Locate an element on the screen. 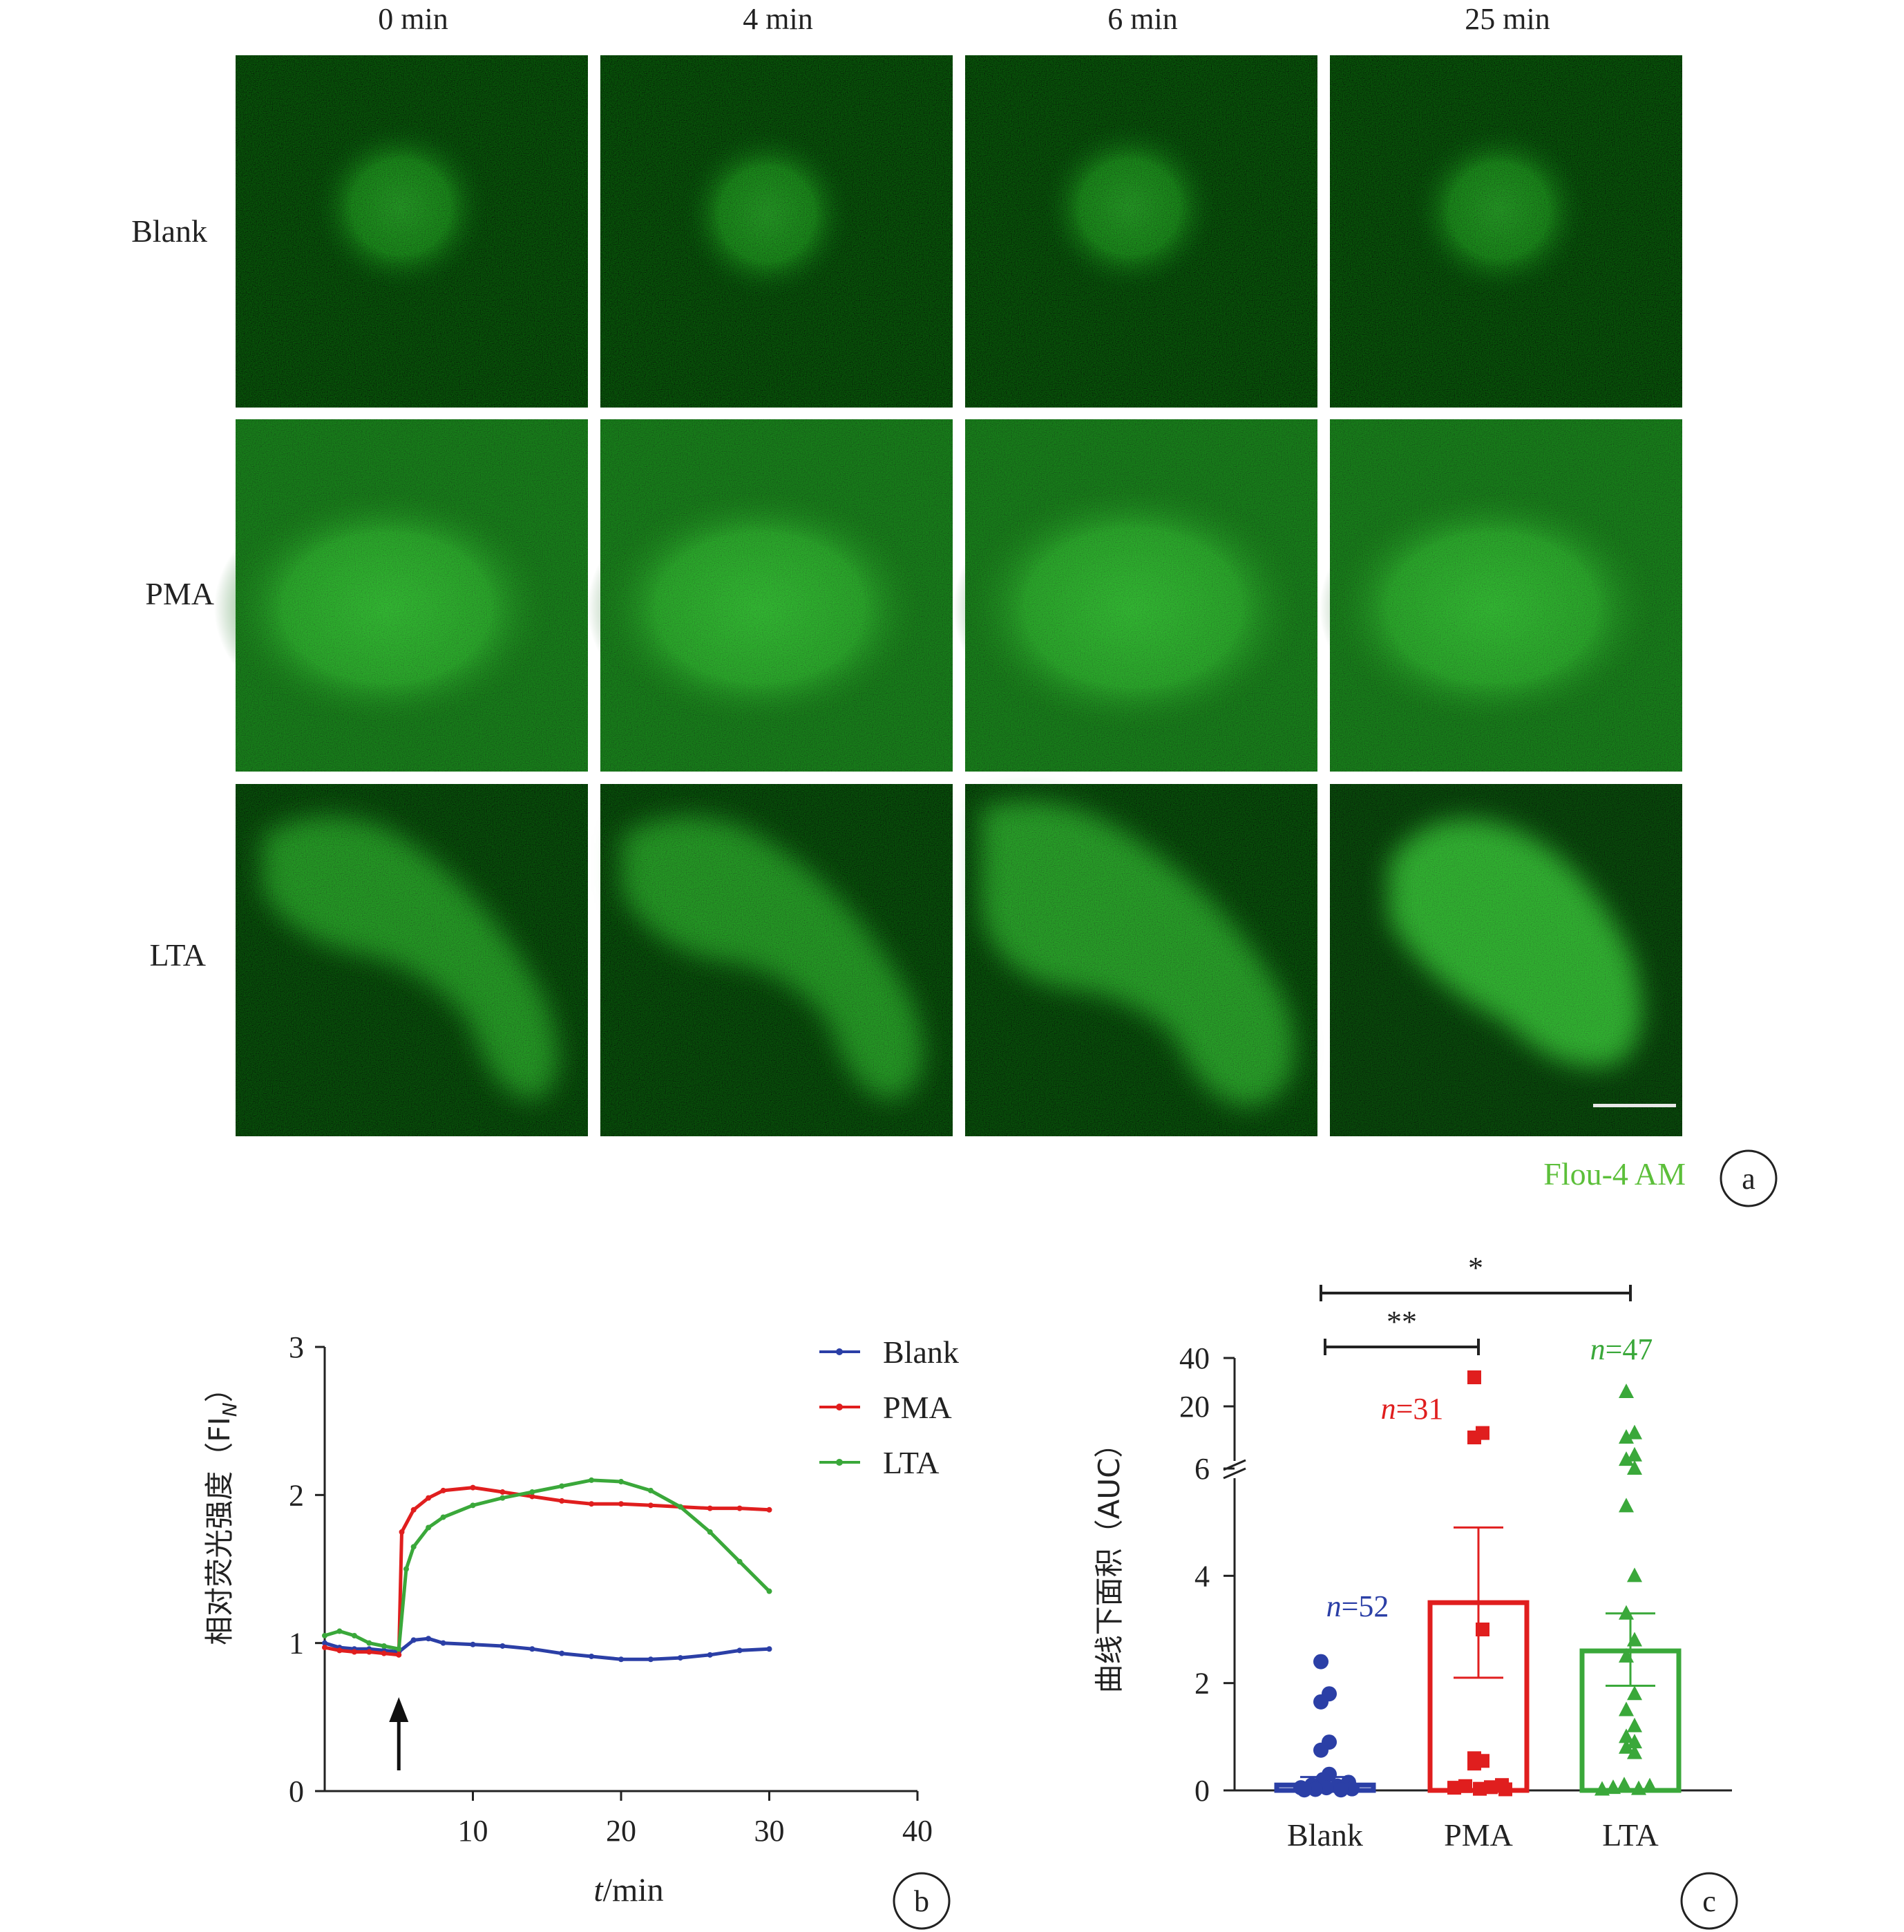  micrograph-lta-25min is located at coordinates (1506, 960).